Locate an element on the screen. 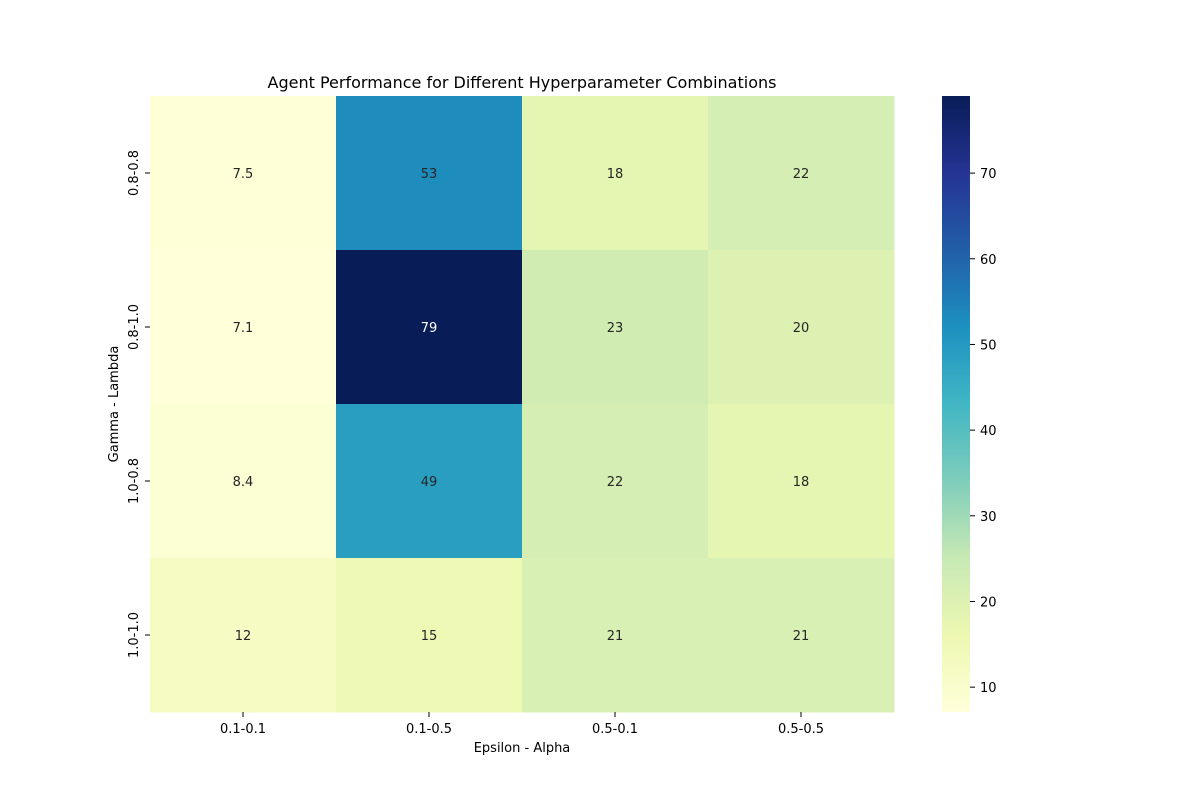 This screenshot has width=1200, height=804. colorbar: 10 20 30 40 50 60 70 is located at coordinates (969, 404).